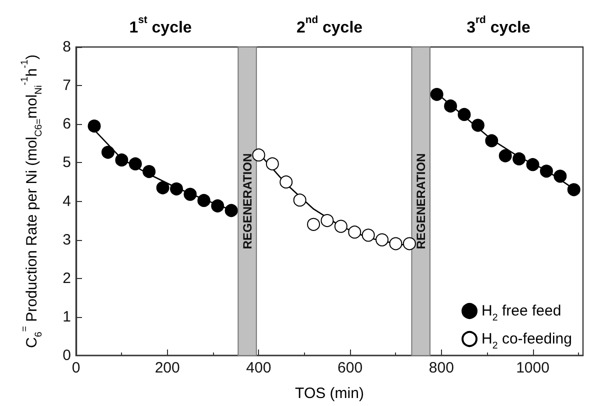  I want to click on y-tick-label: 0, so click(66, 355).